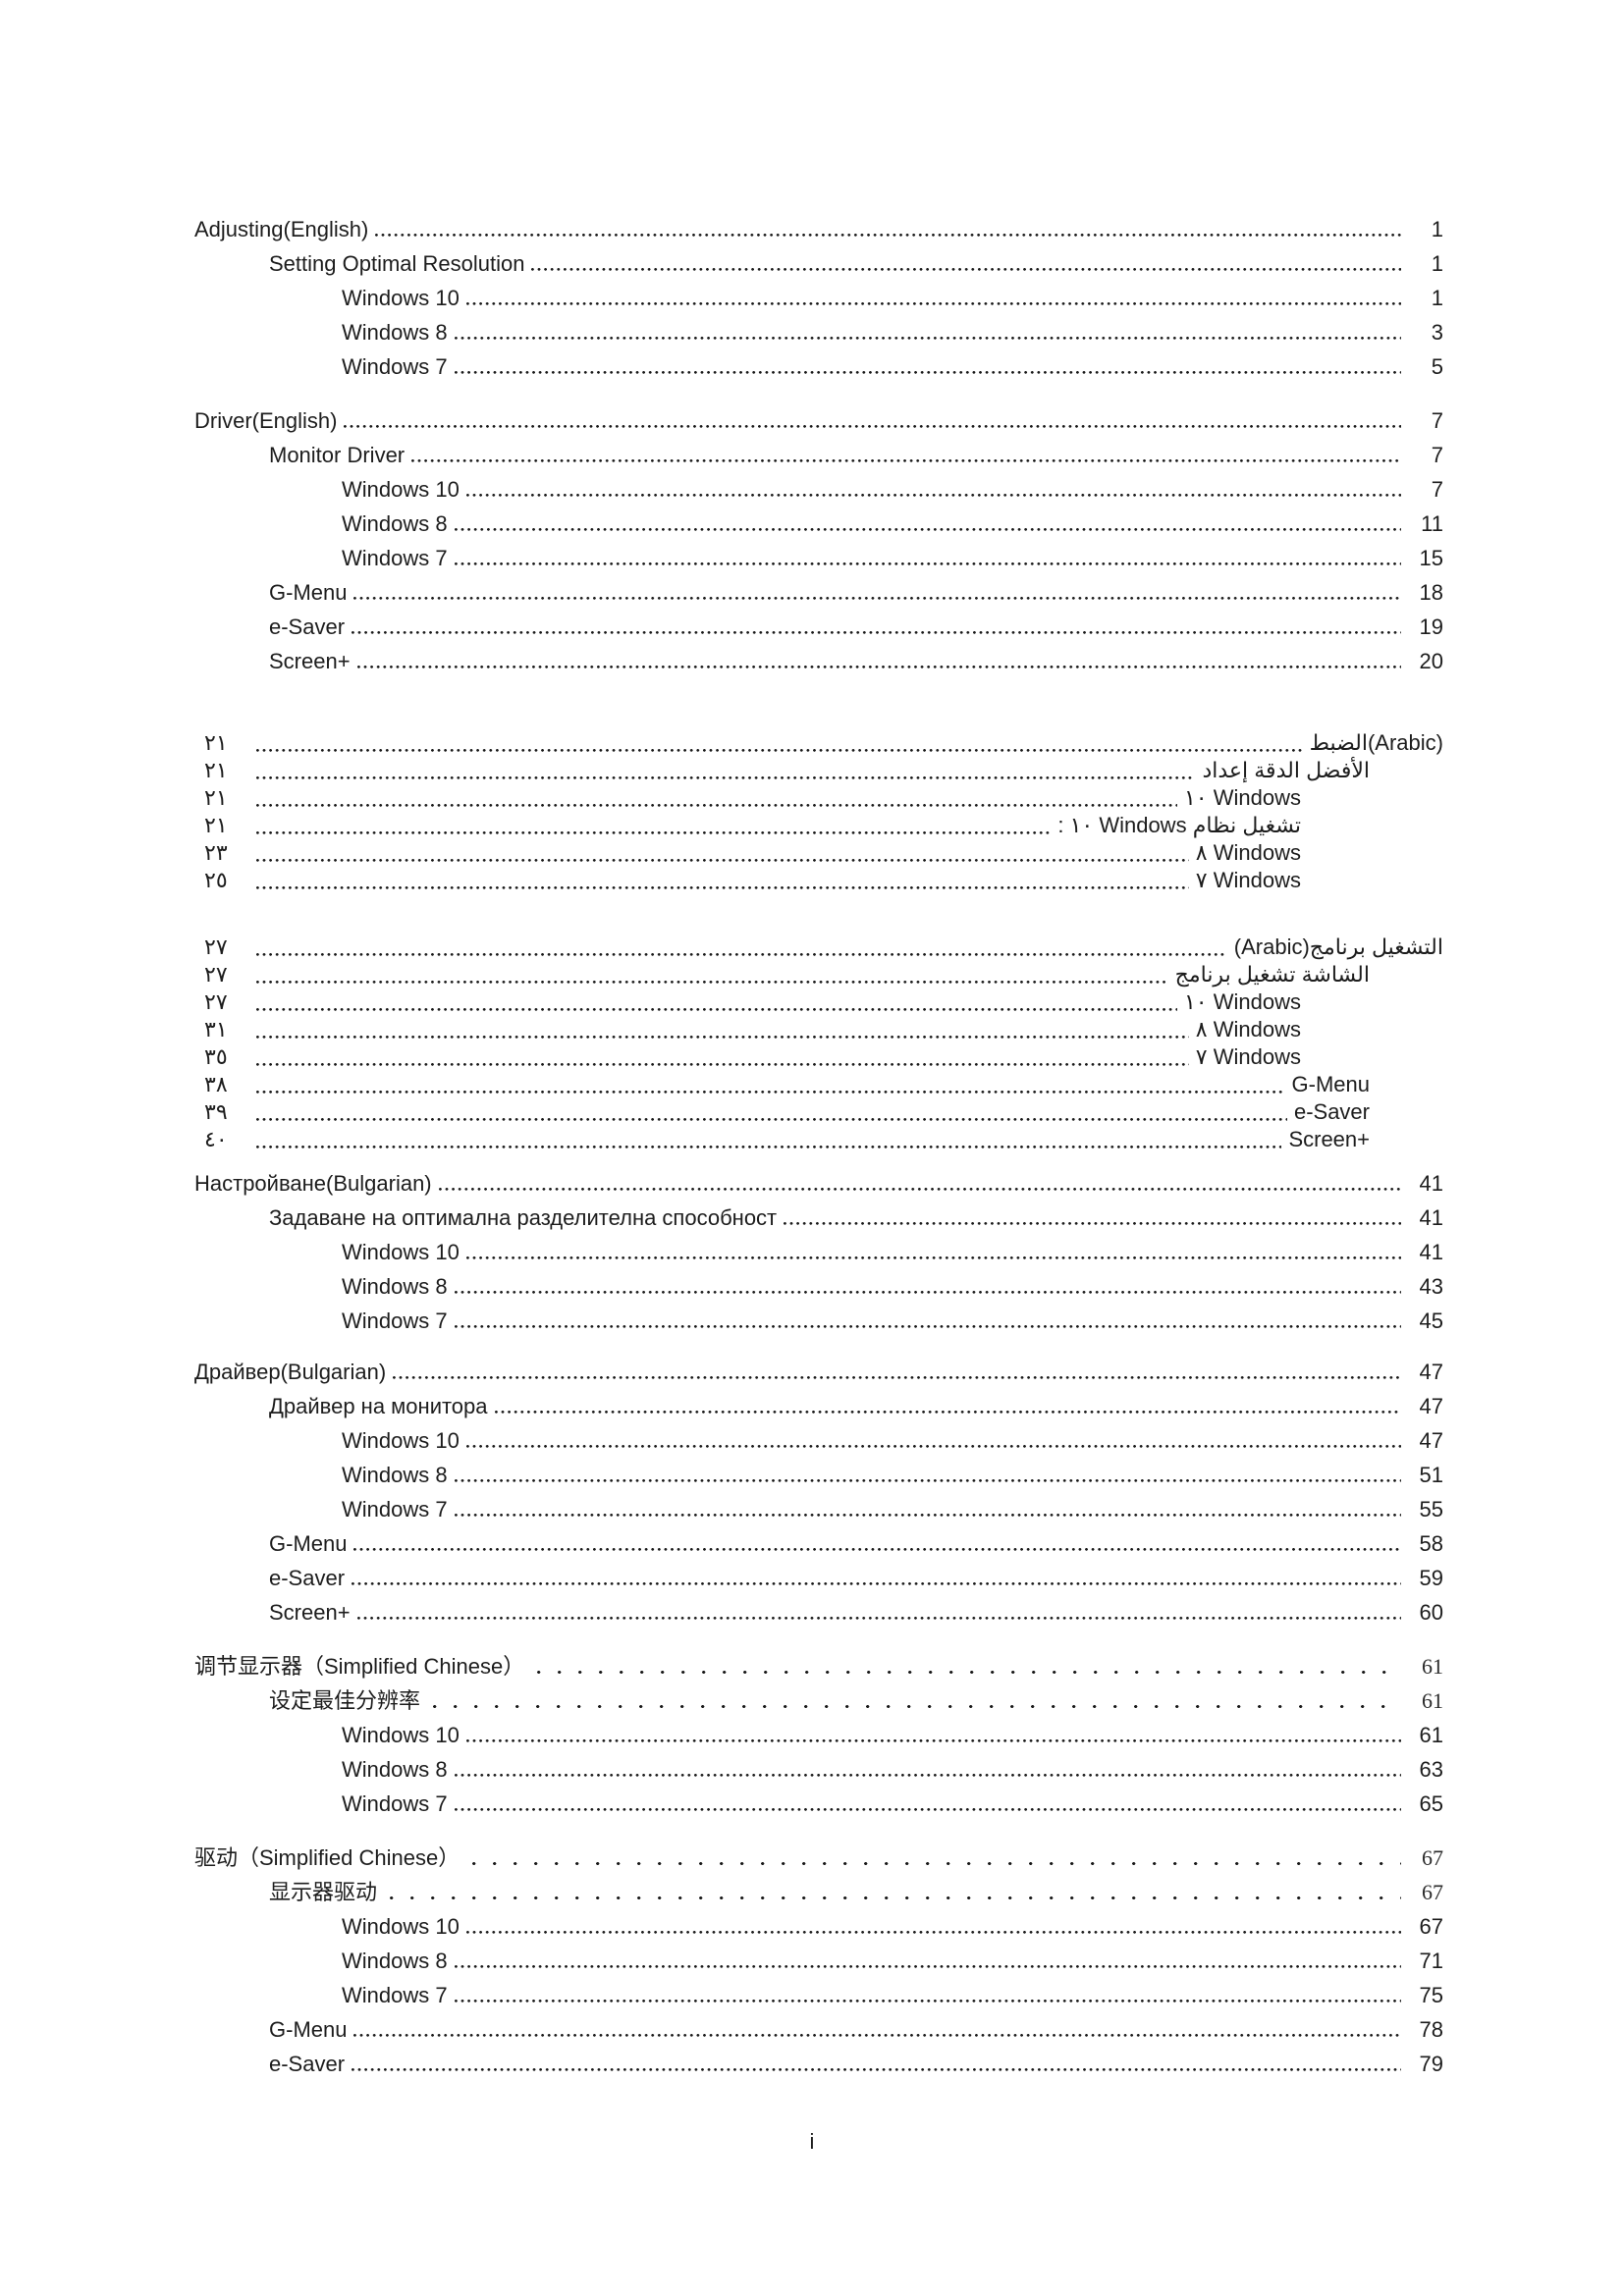 This screenshot has width=1624, height=2296. What do you see at coordinates (290, 1372) in the screenshot?
I see `toc-entry-title: Драйвер(Bulgarian)` at bounding box center [290, 1372].